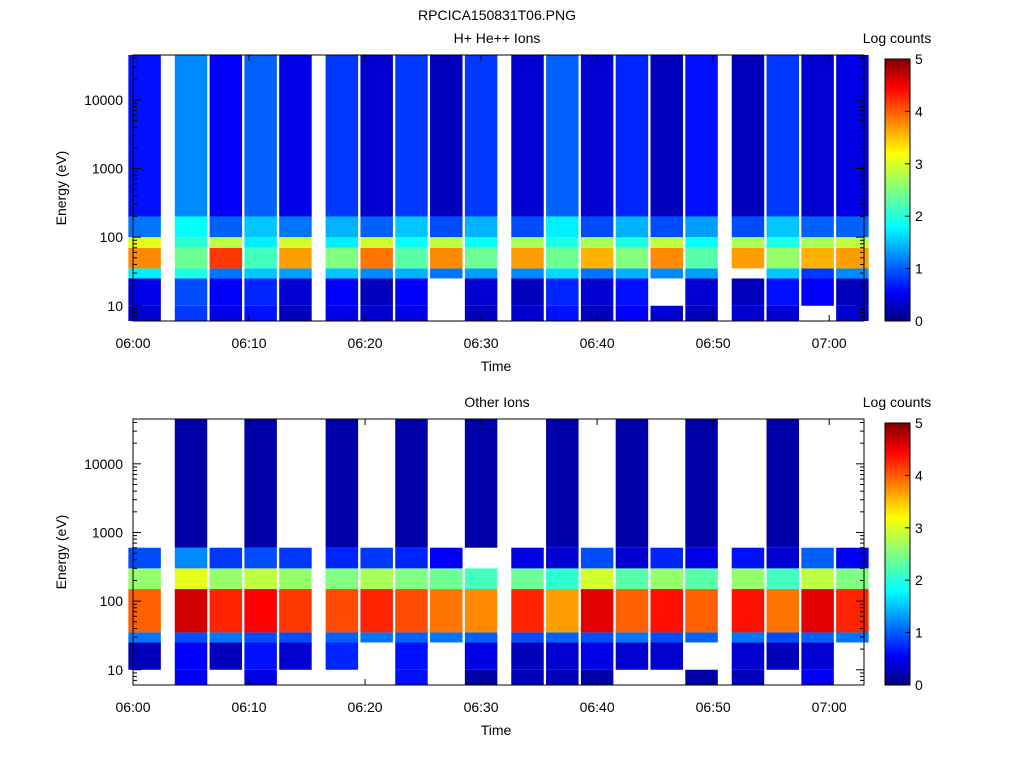 The height and width of the screenshot is (768, 1024). What do you see at coordinates (132, 343) in the screenshot?
I see `x-tick-label: 06:00` at bounding box center [132, 343].